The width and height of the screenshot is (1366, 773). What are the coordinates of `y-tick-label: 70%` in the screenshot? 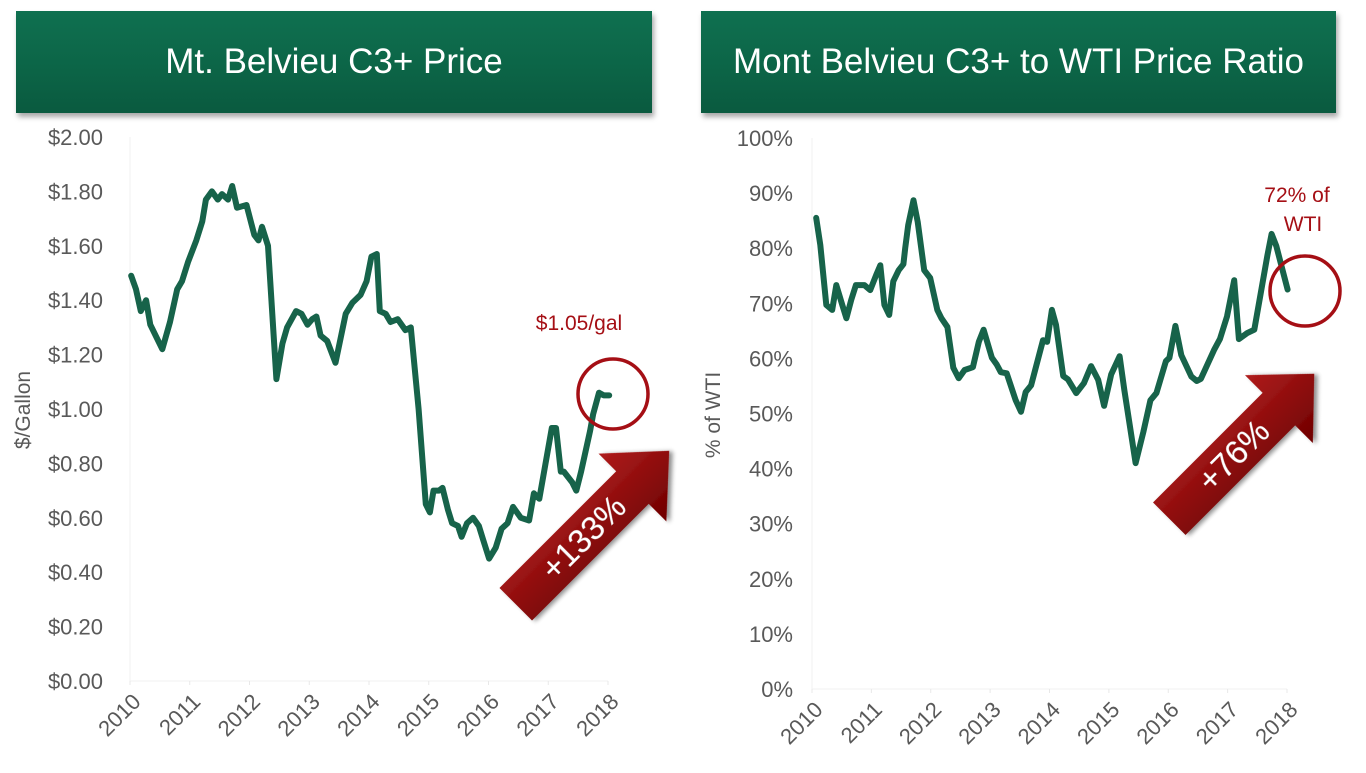 It's located at (771, 303).